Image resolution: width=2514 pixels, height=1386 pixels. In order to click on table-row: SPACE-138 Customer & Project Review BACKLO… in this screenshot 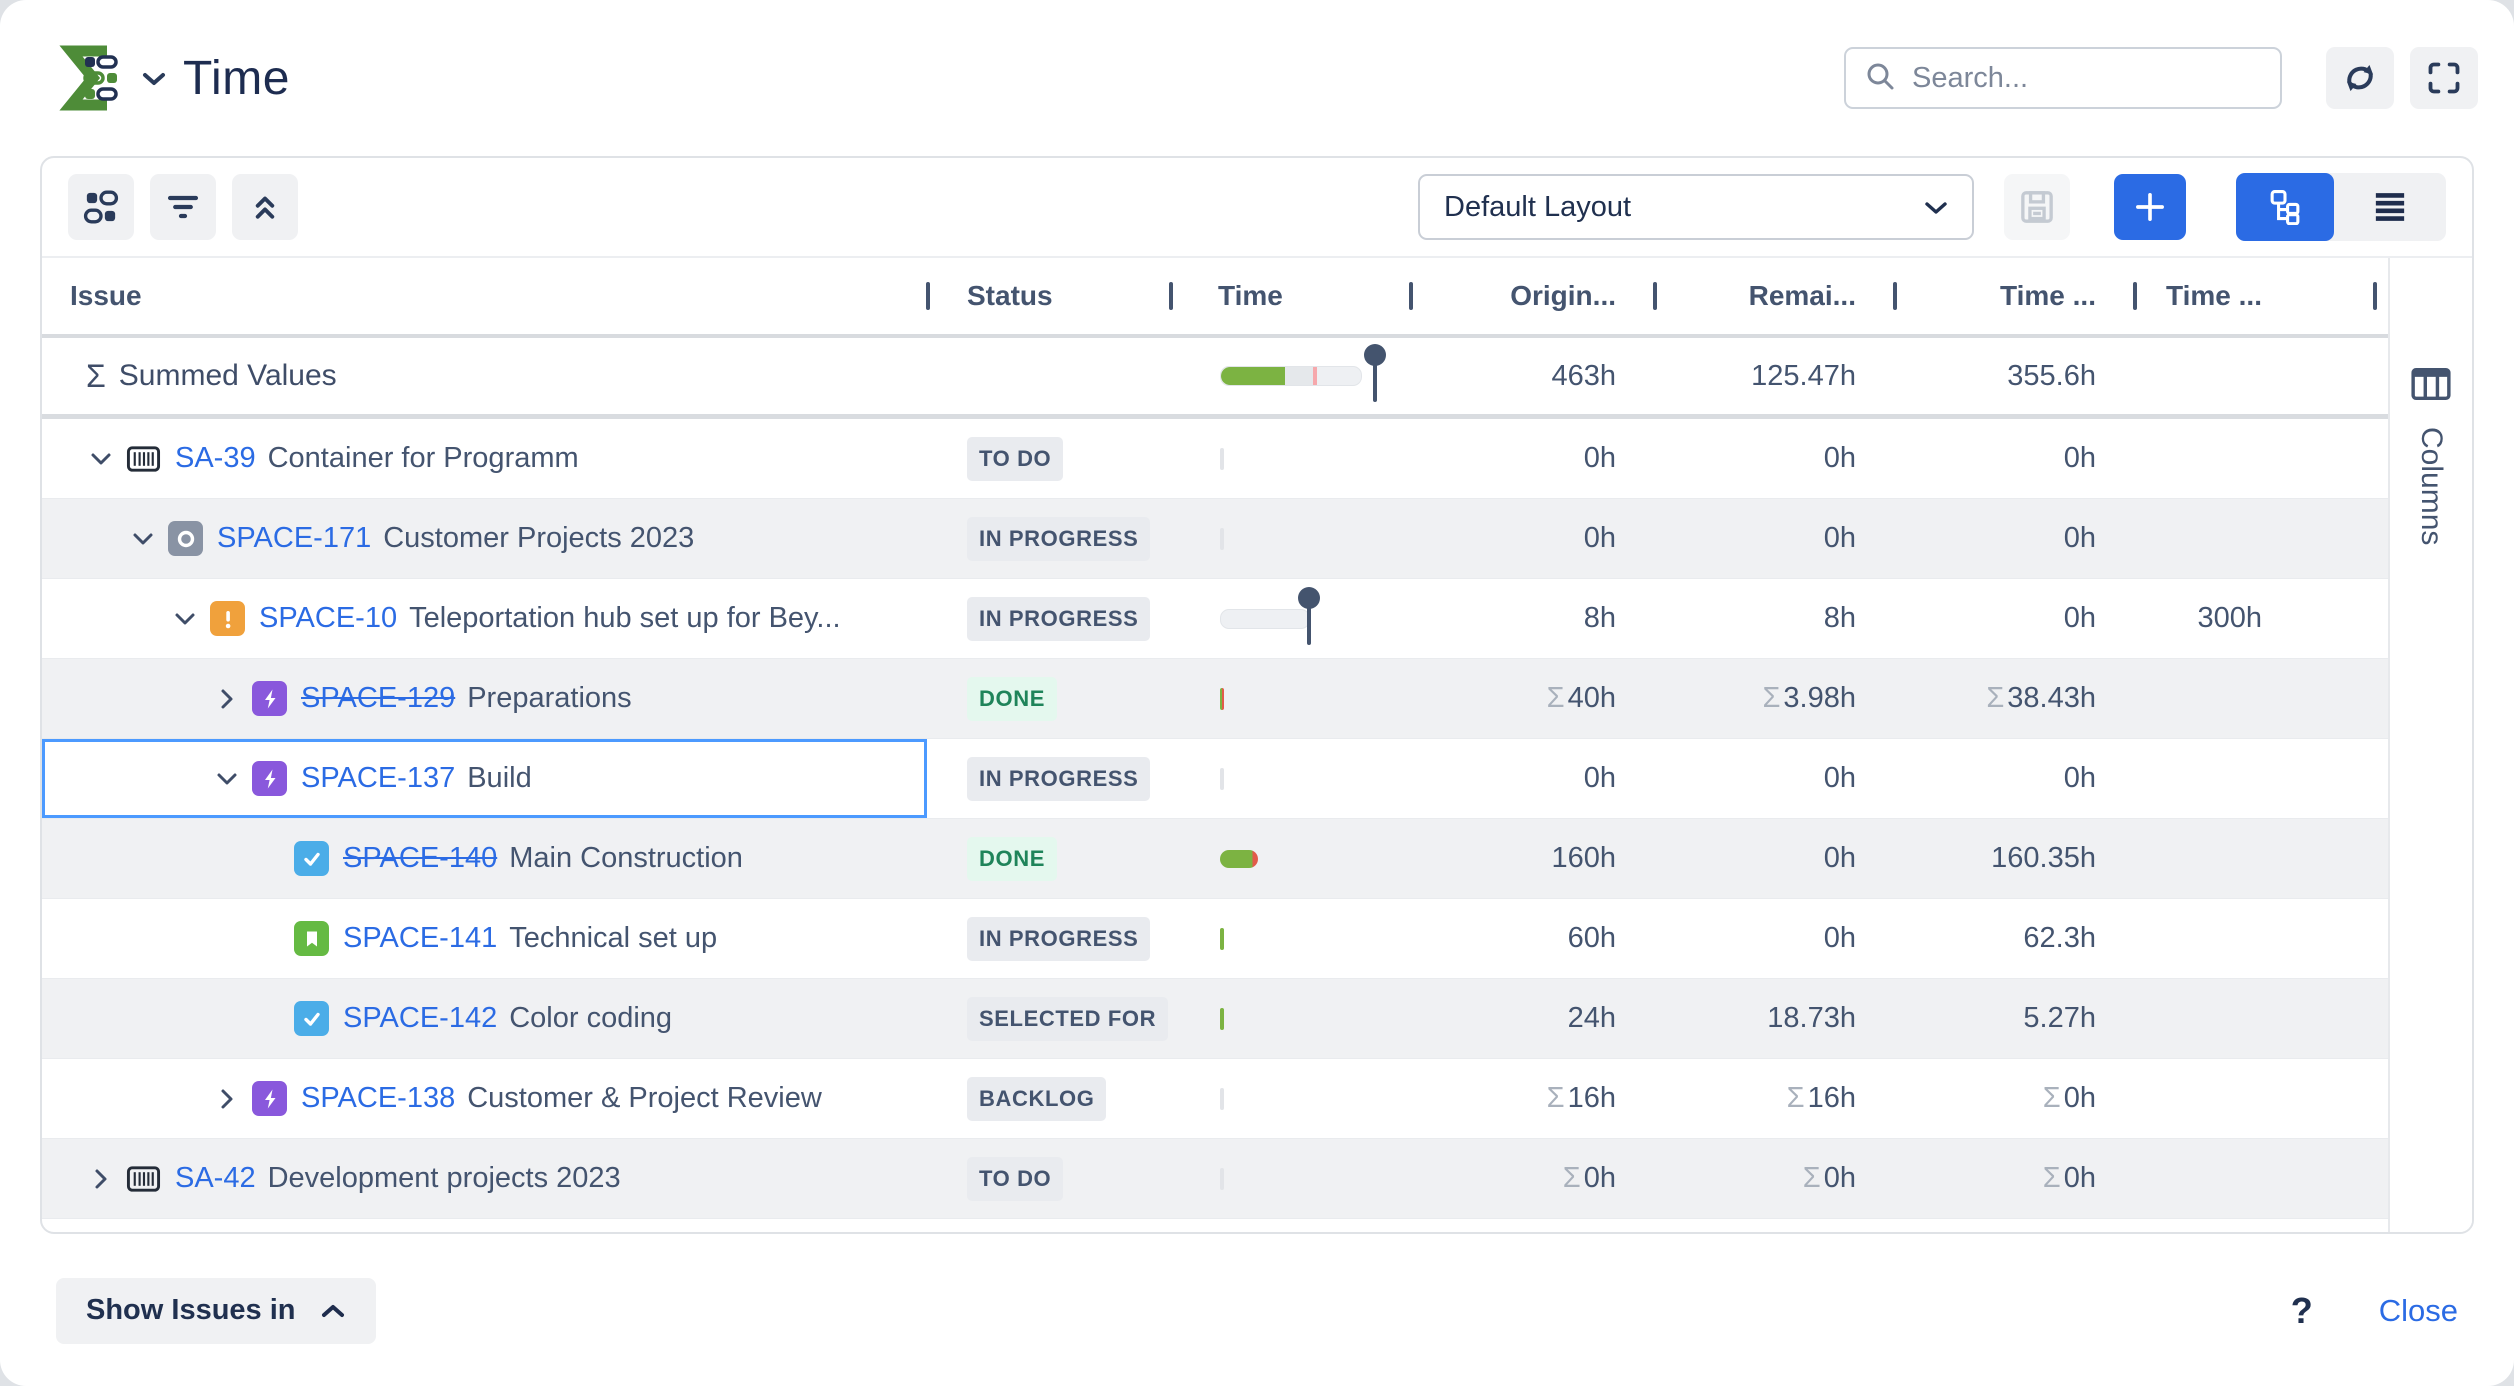, I will do `click(1215, 1099)`.